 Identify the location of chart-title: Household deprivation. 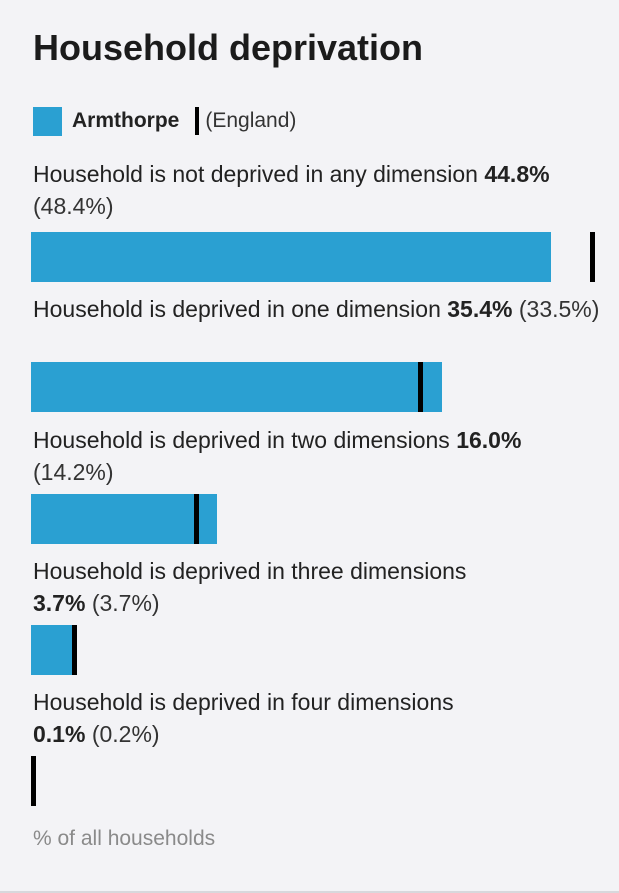
(228, 47).